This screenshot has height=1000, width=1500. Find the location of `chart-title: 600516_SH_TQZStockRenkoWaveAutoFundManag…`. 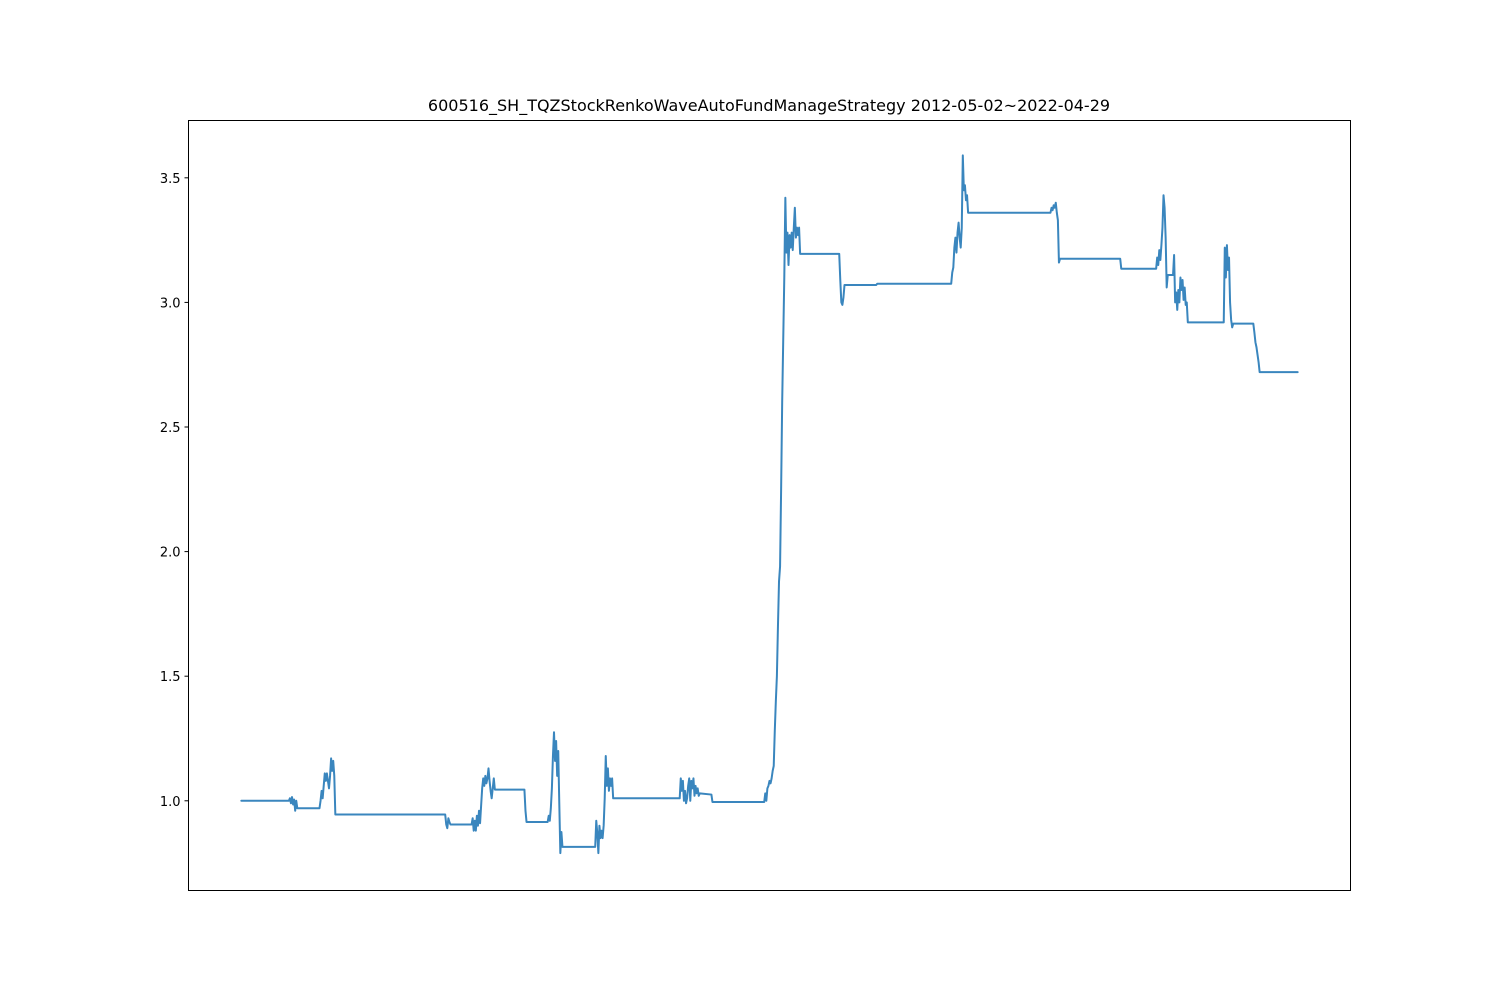

chart-title: 600516_SH_TQZStockRenkoWaveAutoFundManag… is located at coordinates (769, 106).